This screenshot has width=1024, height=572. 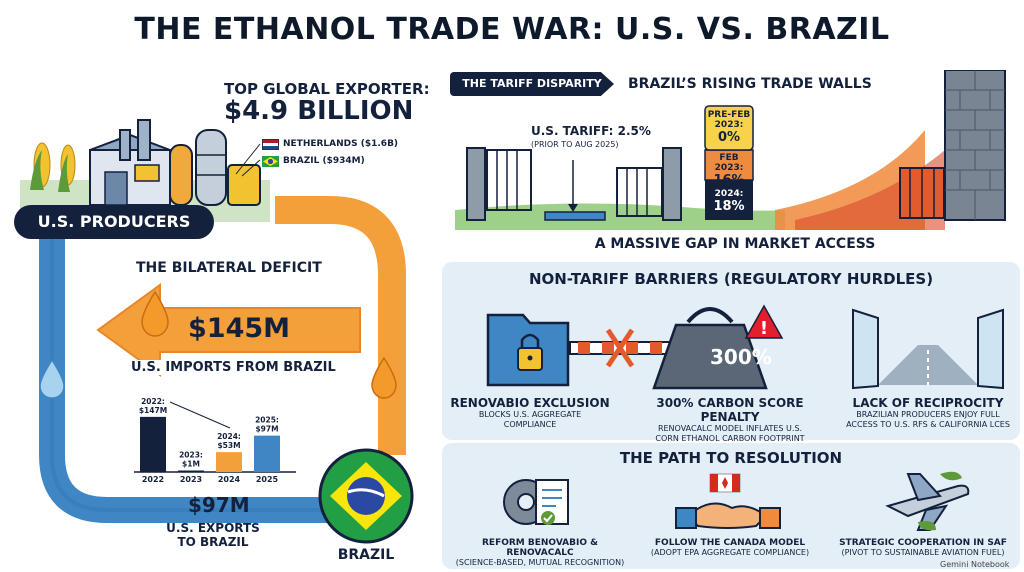 I want to click on legend-item: BRAZIL ($934M), so click(x=330, y=161).